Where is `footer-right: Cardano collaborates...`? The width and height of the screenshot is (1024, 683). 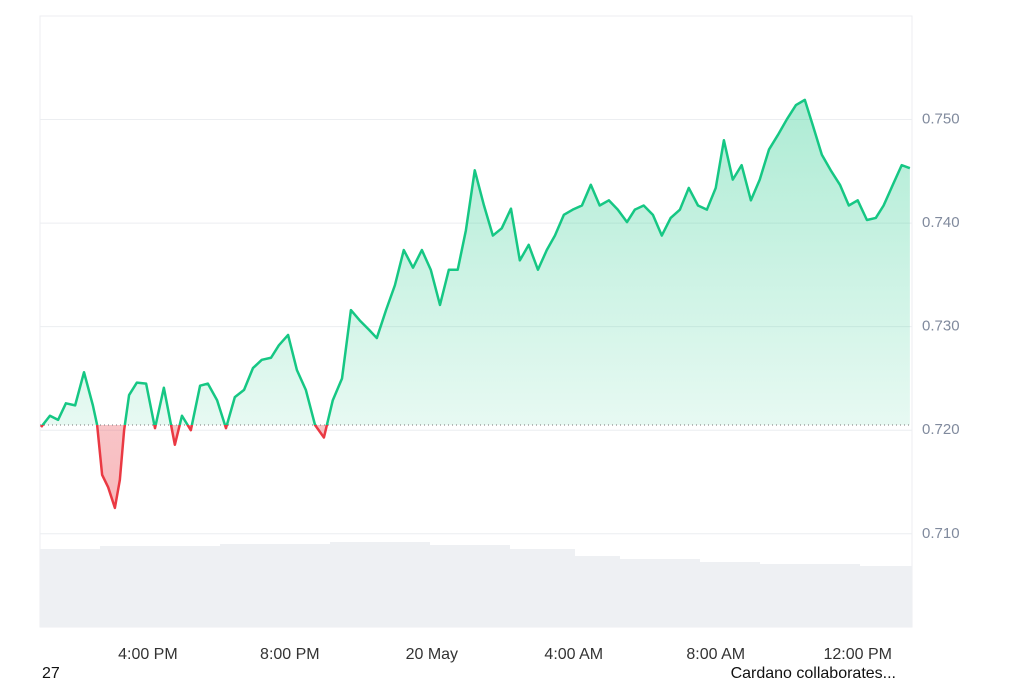 footer-right: Cardano collaborates... is located at coordinates (813, 673).